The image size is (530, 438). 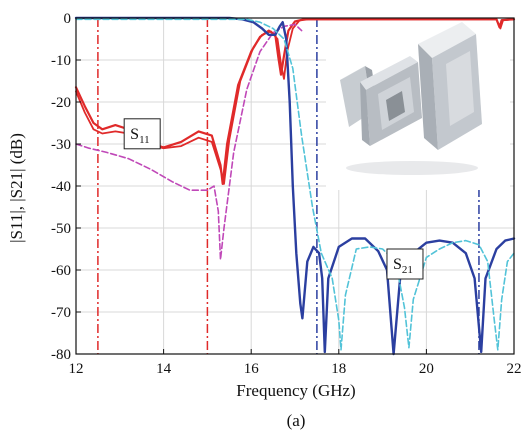 I want to click on s11-annotation-box, so click(x=142, y=134).